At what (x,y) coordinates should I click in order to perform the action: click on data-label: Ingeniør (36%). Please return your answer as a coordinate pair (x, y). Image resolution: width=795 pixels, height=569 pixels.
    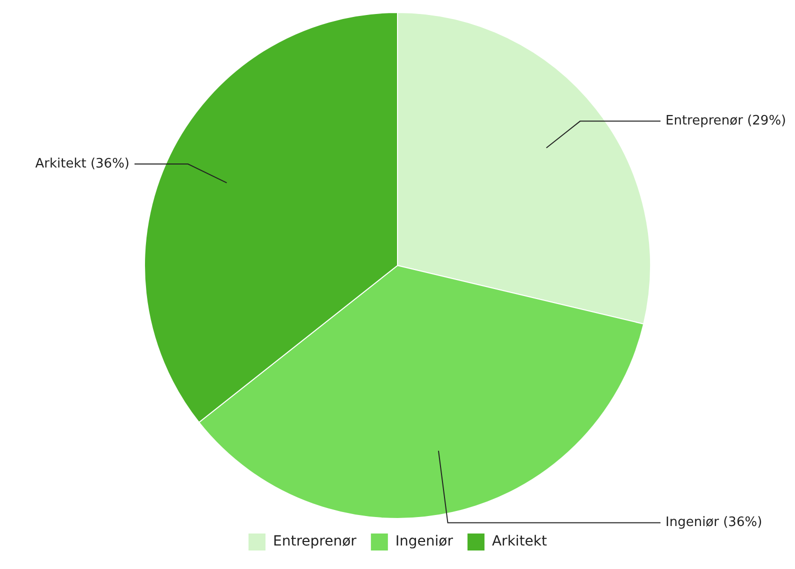
    Looking at the image, I should click on (714, 522).